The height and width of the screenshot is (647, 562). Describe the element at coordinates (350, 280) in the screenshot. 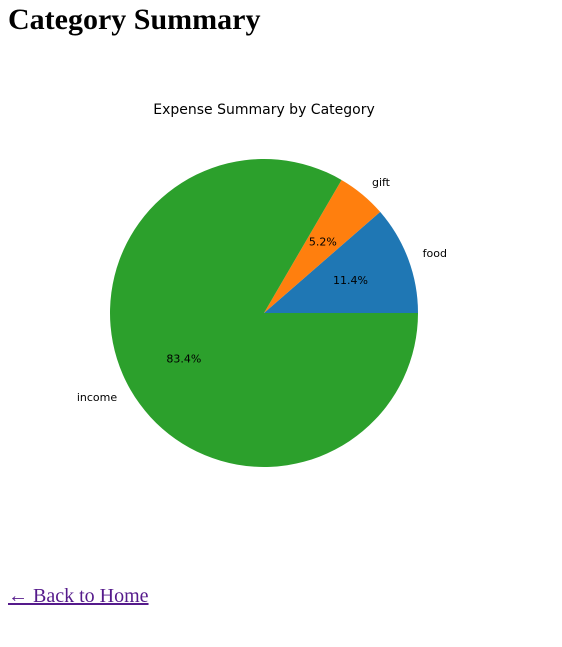

I see `pie-percent-label-food: 11.4%` at that location.